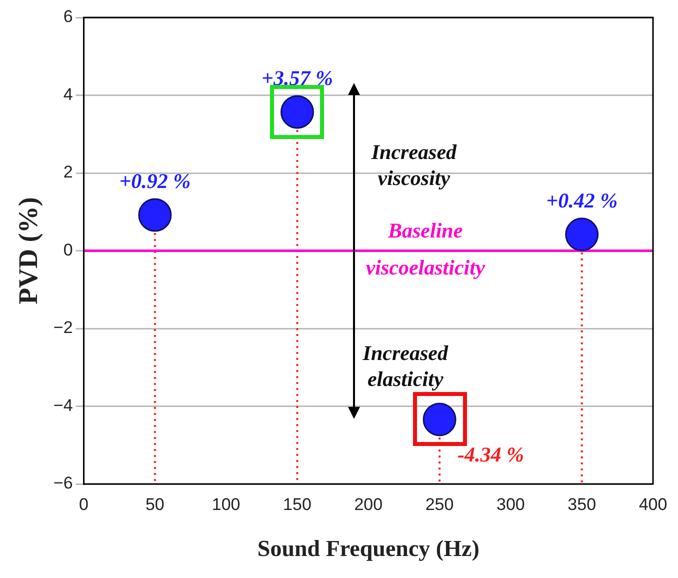  What do you see at coordinates (68, 94) in the screenshot?
I see `y-tick-label: 4` at bounding box center [68, 94].